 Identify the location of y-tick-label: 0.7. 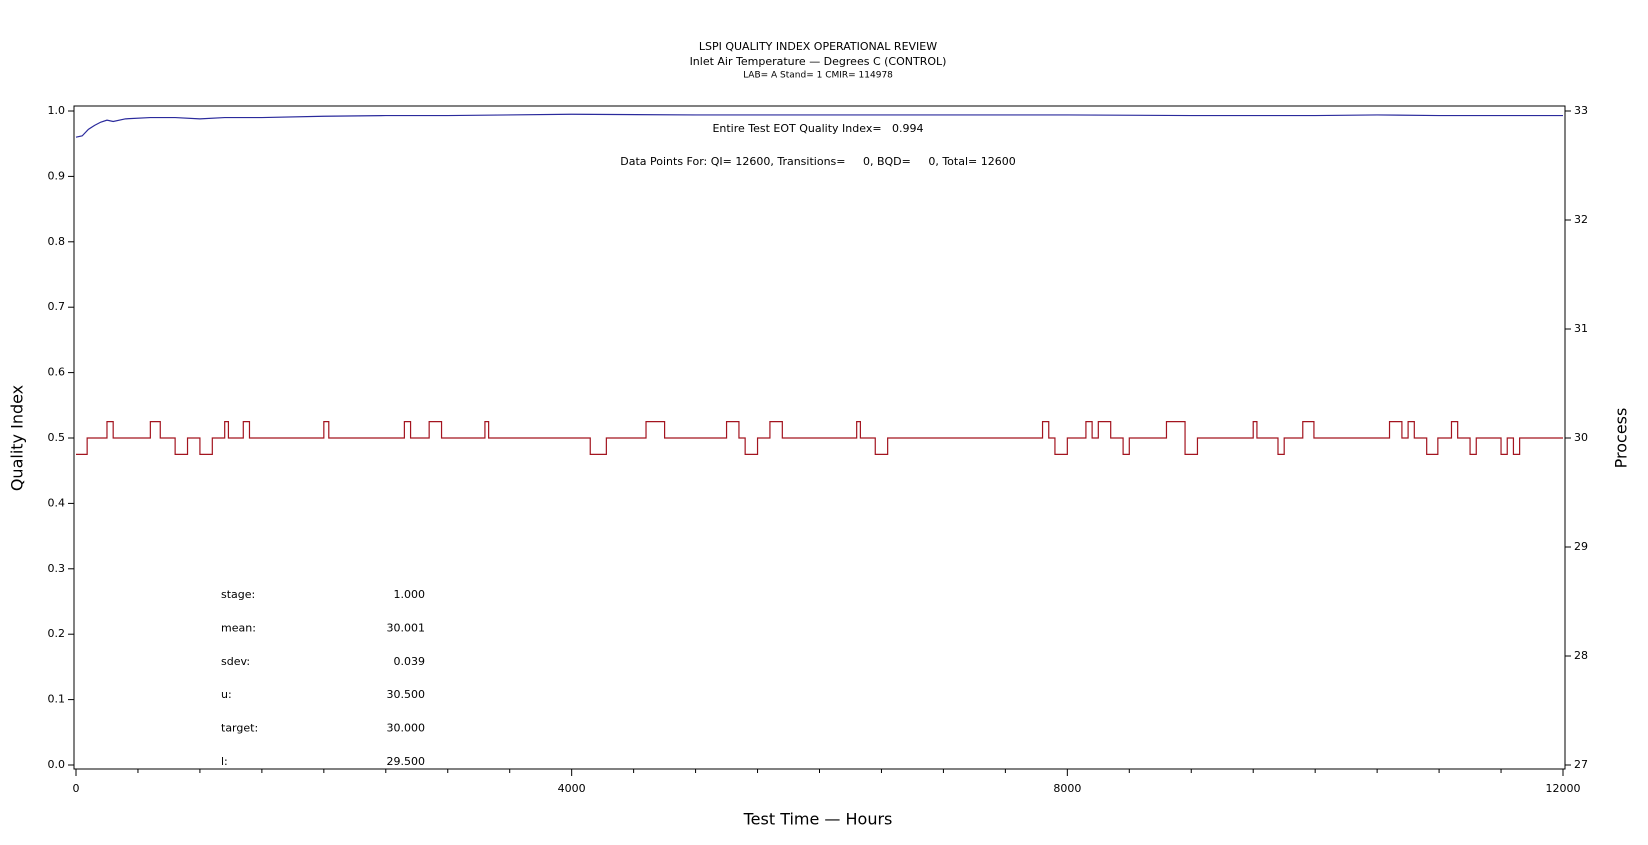
(57, 306).